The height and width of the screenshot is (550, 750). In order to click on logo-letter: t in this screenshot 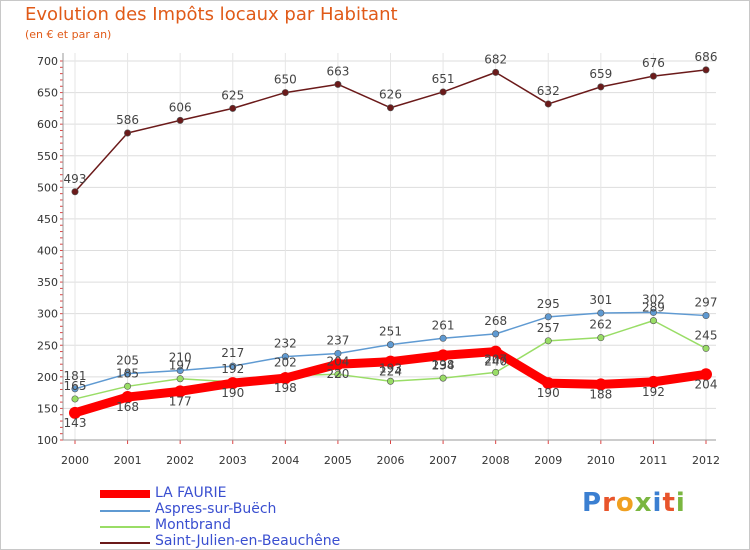, I will do `click(669, 503)`.